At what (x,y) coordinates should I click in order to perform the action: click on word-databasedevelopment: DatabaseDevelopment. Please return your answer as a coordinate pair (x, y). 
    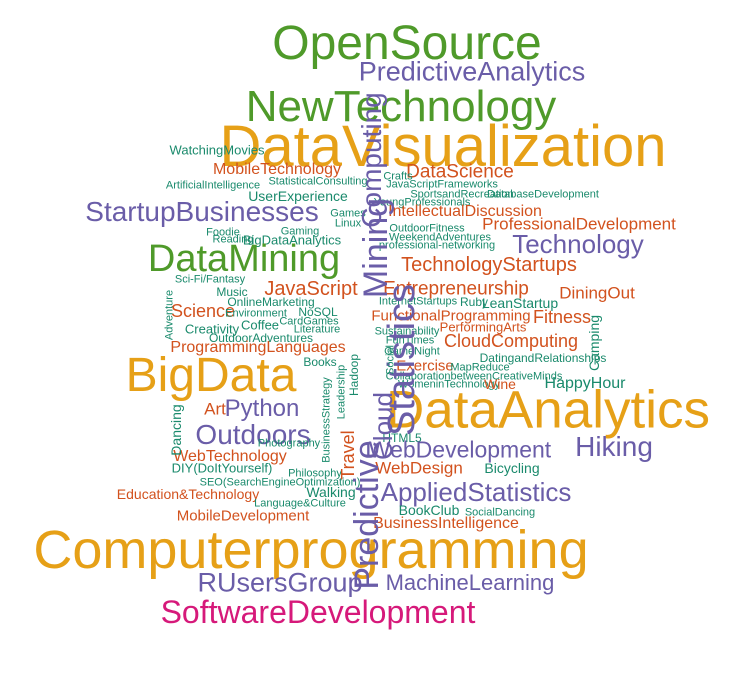
    Looking at the image, I should click on (543, 194).